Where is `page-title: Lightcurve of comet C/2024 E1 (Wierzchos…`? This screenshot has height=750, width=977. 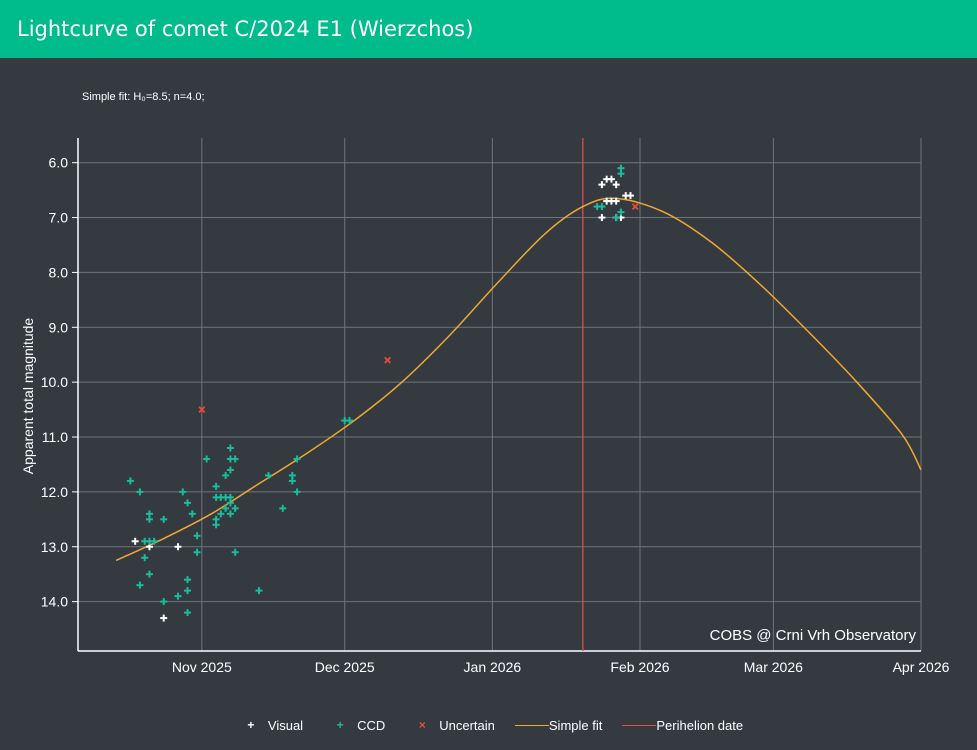 page-title: Lightcurve of comet C/2024 E1 (Wierzchos… is located at coordinates (245, 29).